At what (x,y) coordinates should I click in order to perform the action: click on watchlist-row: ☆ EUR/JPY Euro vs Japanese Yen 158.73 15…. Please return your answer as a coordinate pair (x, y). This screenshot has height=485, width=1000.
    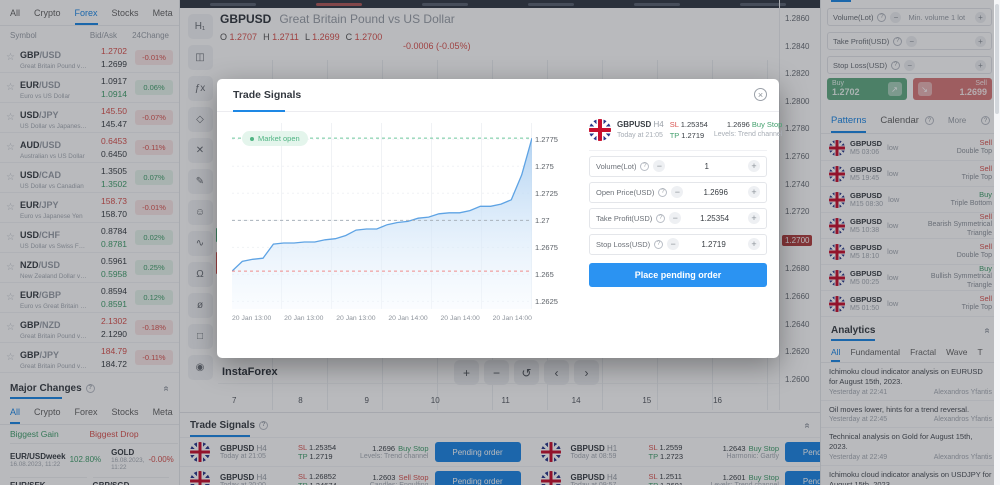
    Looking at the image, I should click on (89, 208).